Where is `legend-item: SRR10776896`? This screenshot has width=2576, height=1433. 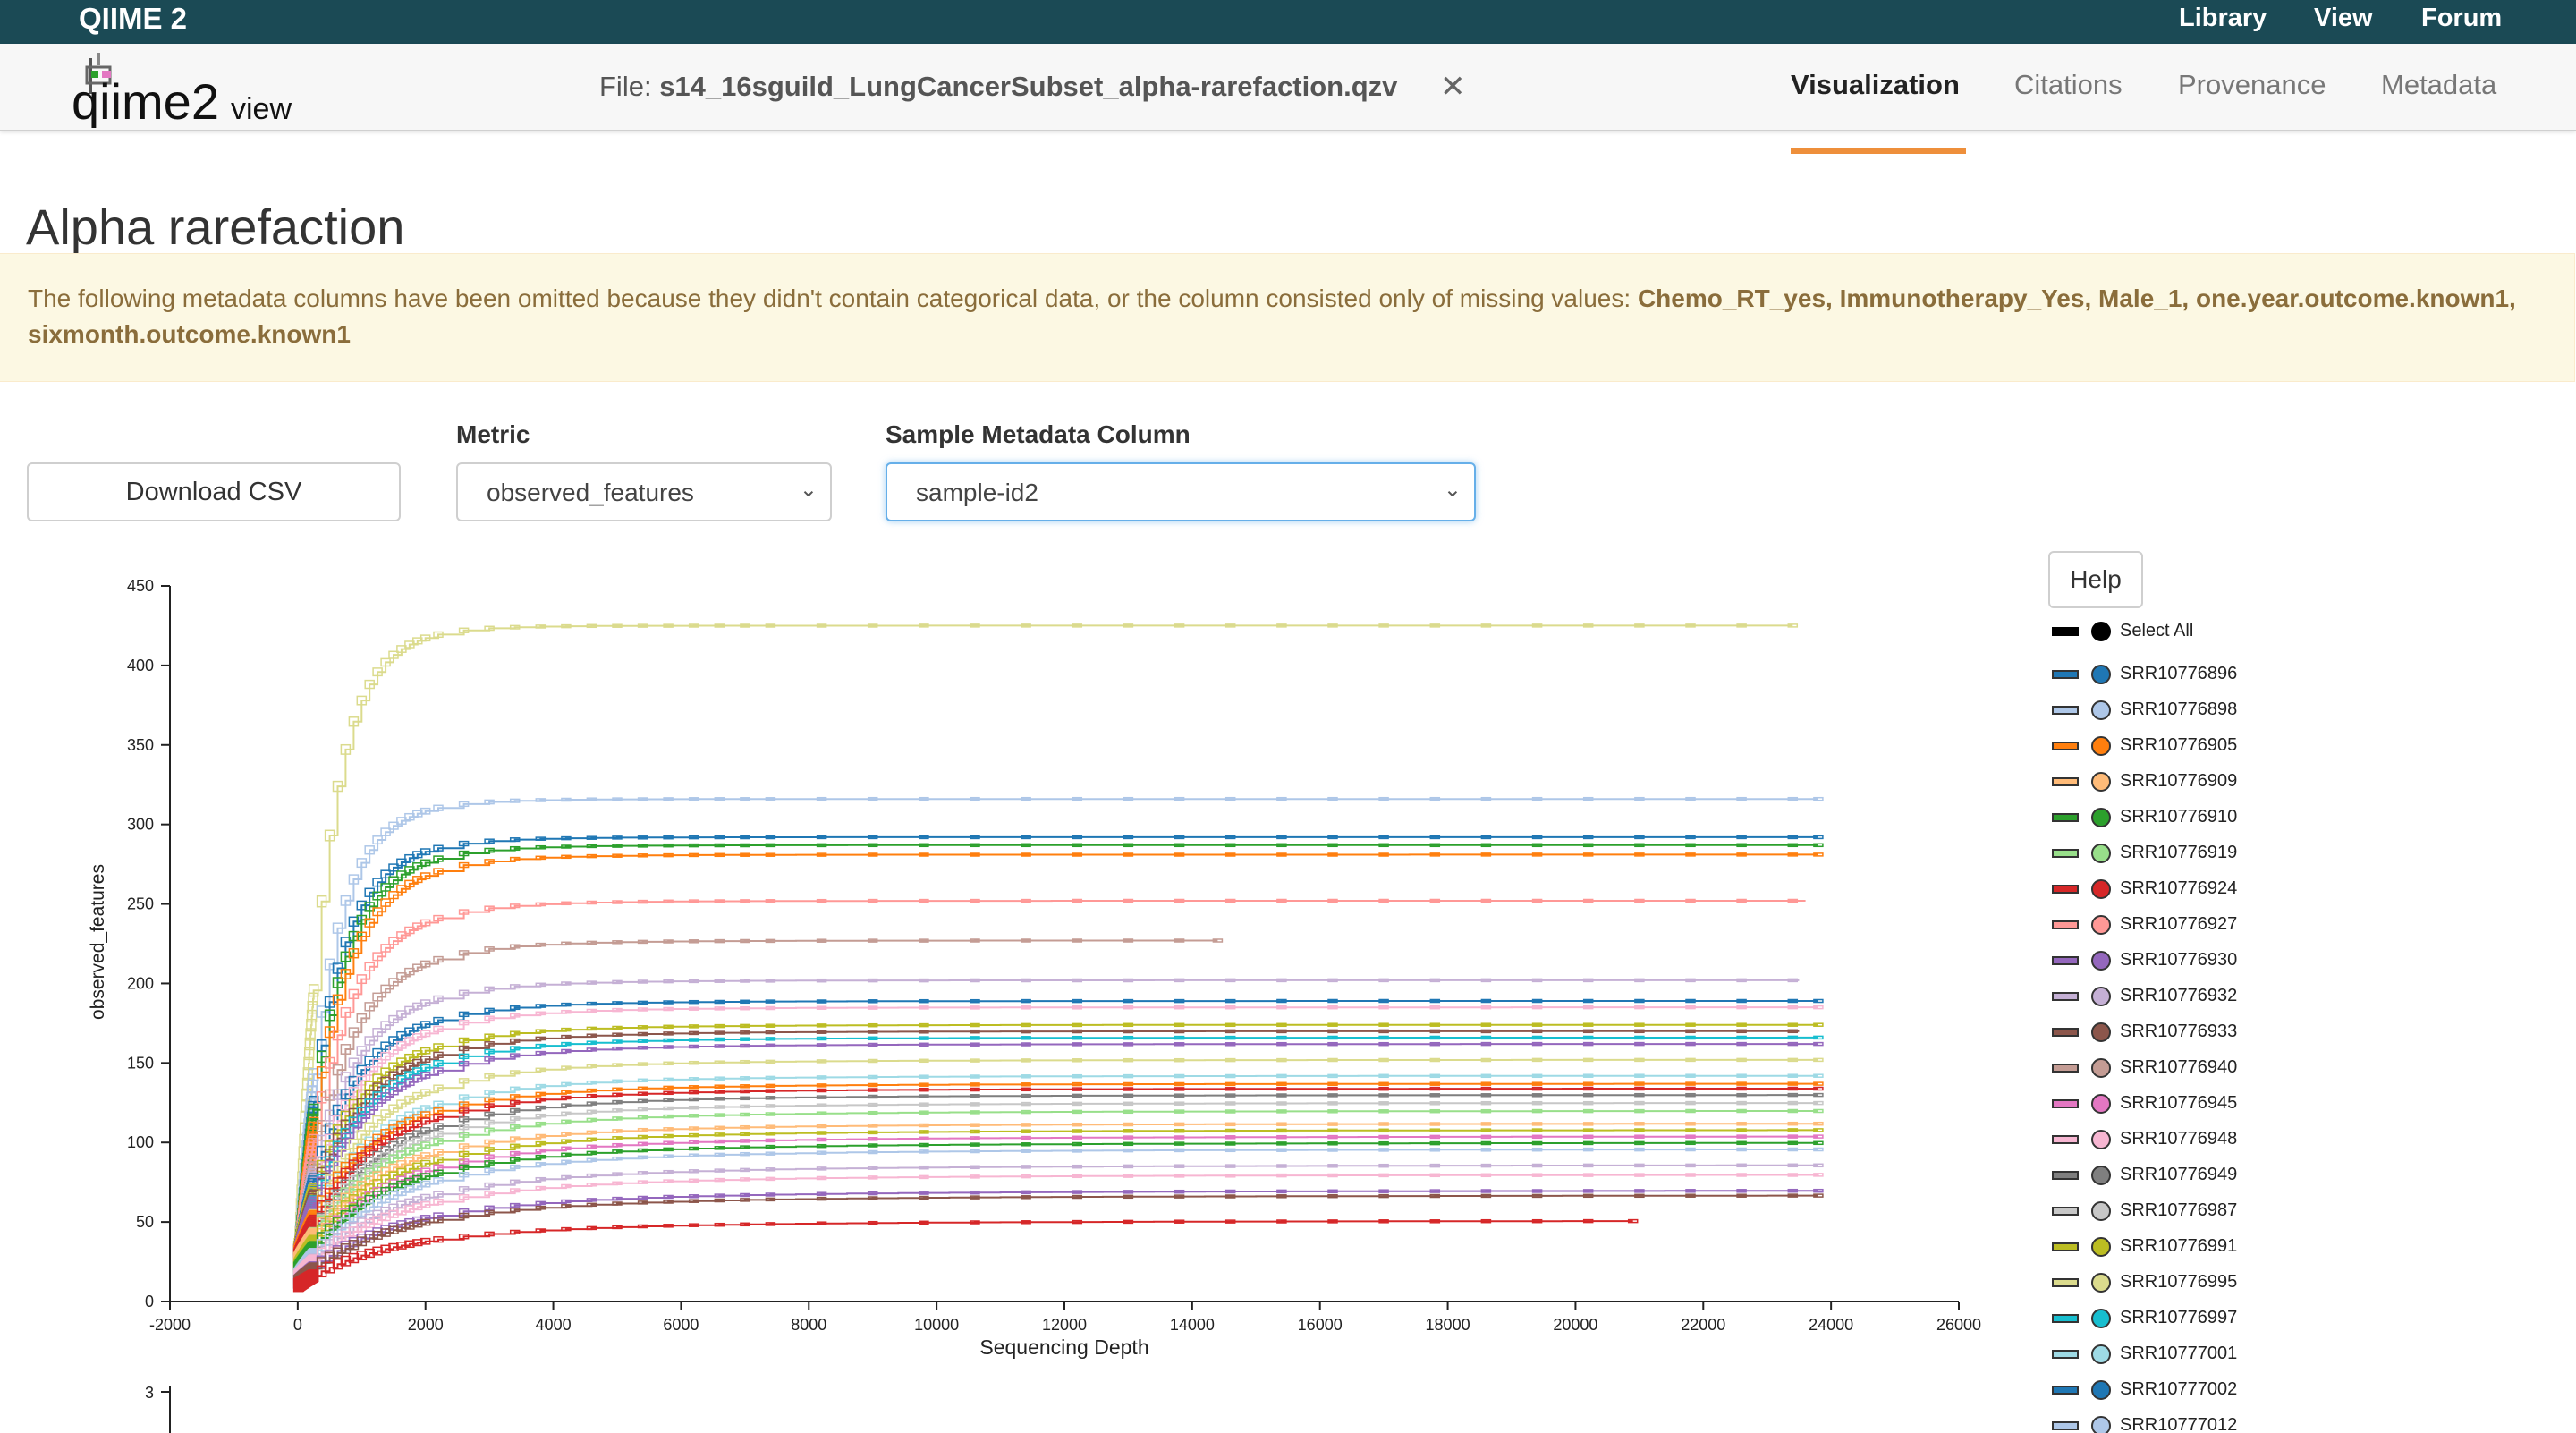
legend-item: SRR10776896 is located at coordinates (2298, 678).